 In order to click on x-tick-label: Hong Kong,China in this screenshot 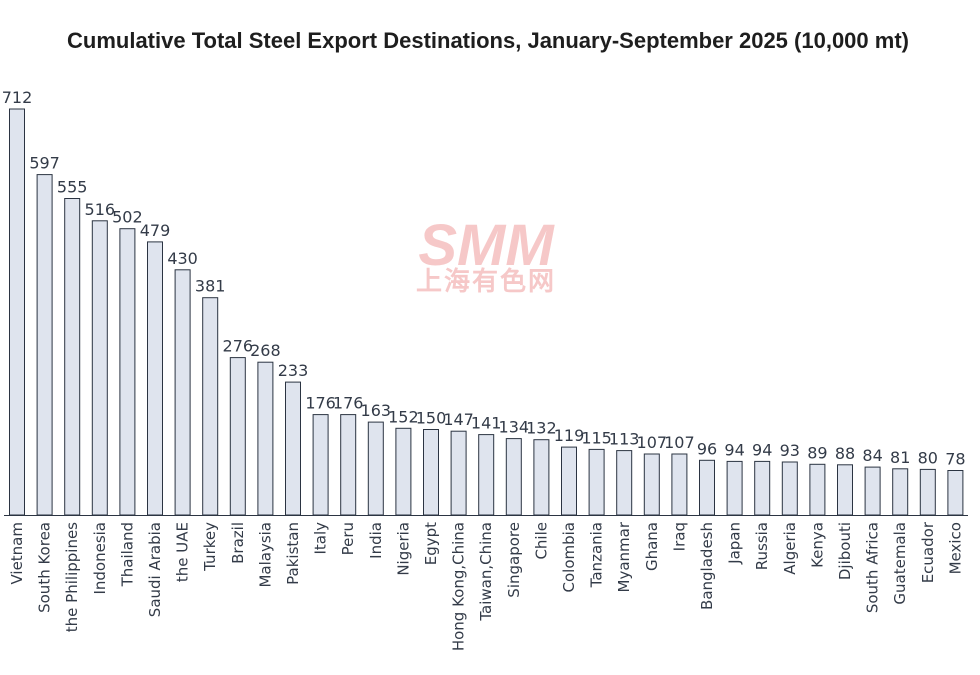, I will do `click(459, 586)`.